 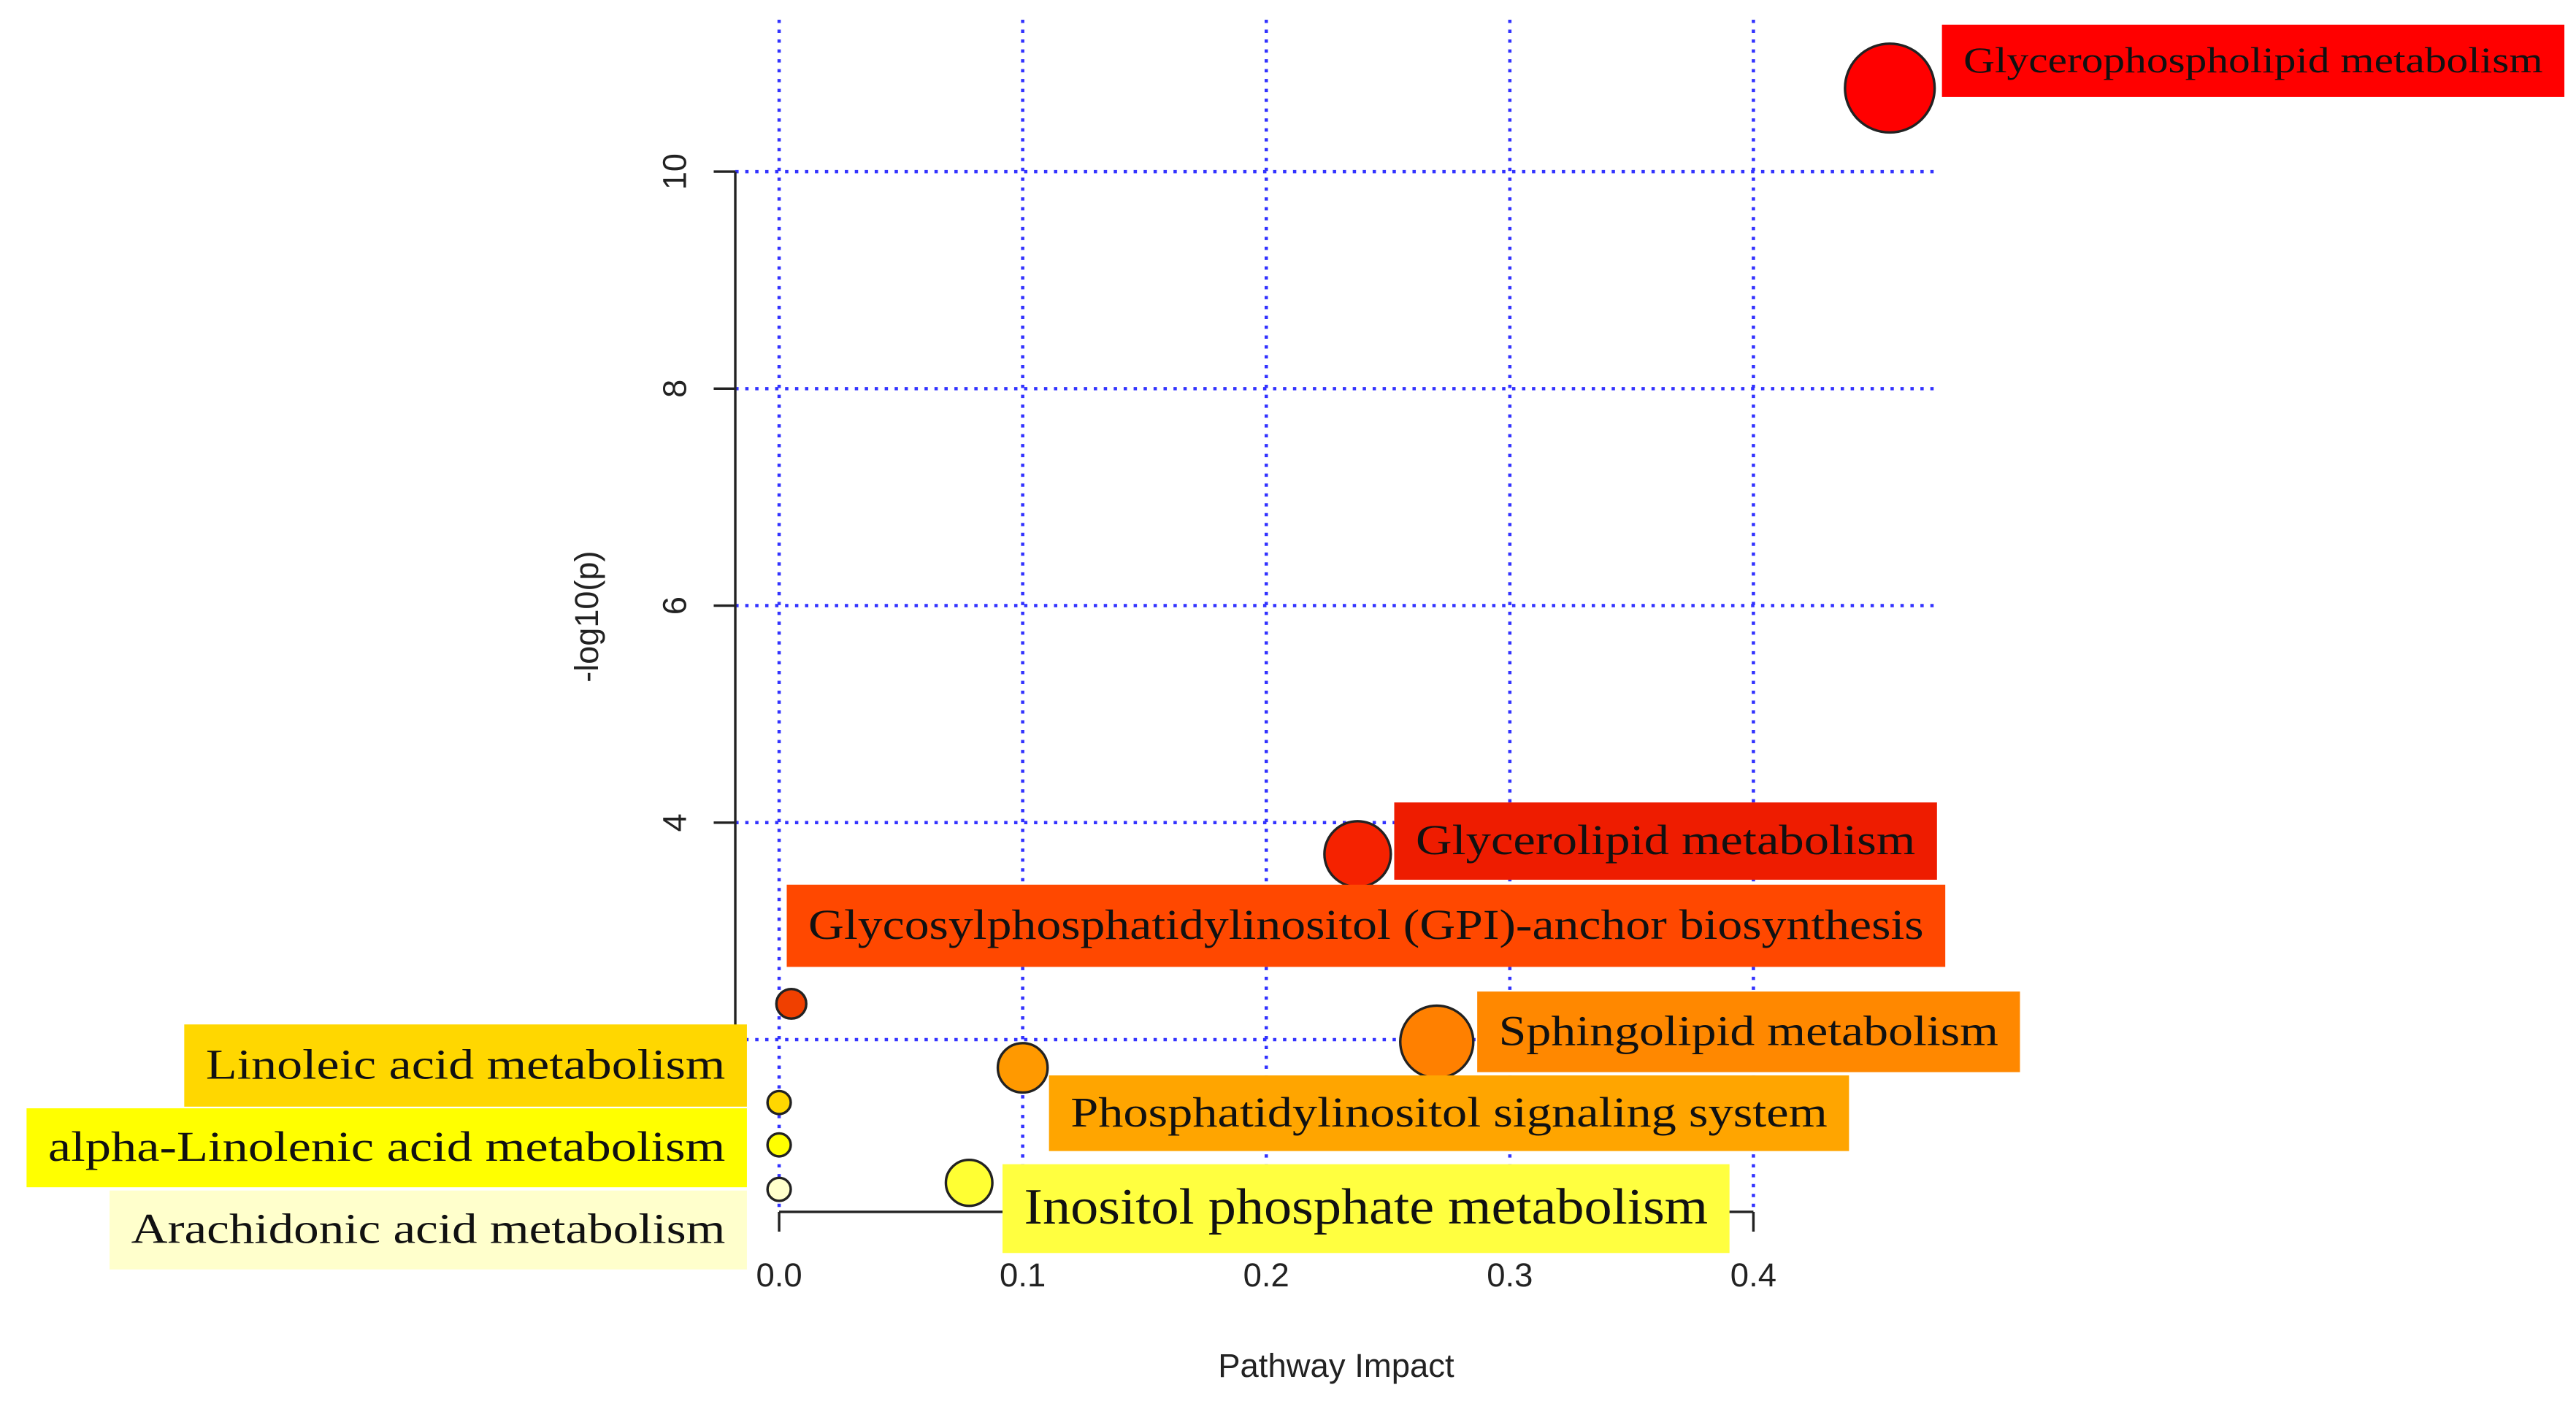 I want to click on y-tick-label: 10, so click(x=674, y=171).